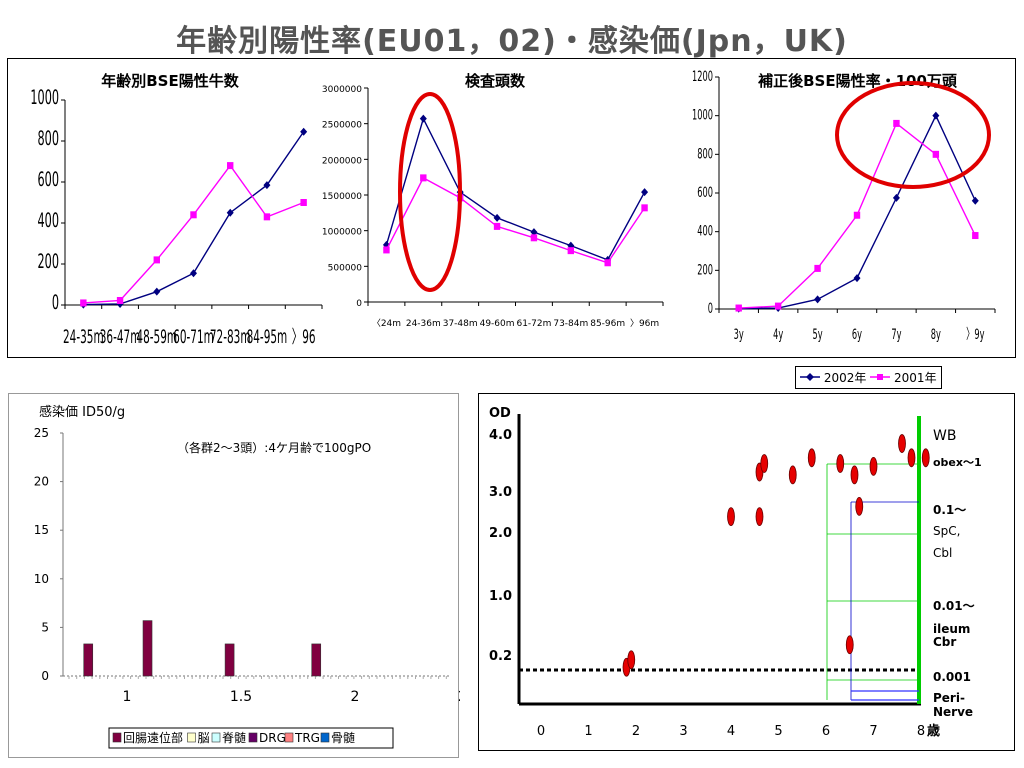  Describe the element at coordinates (954, 606) in the screenshot. I see `sample-label: 0.01～` at that location.